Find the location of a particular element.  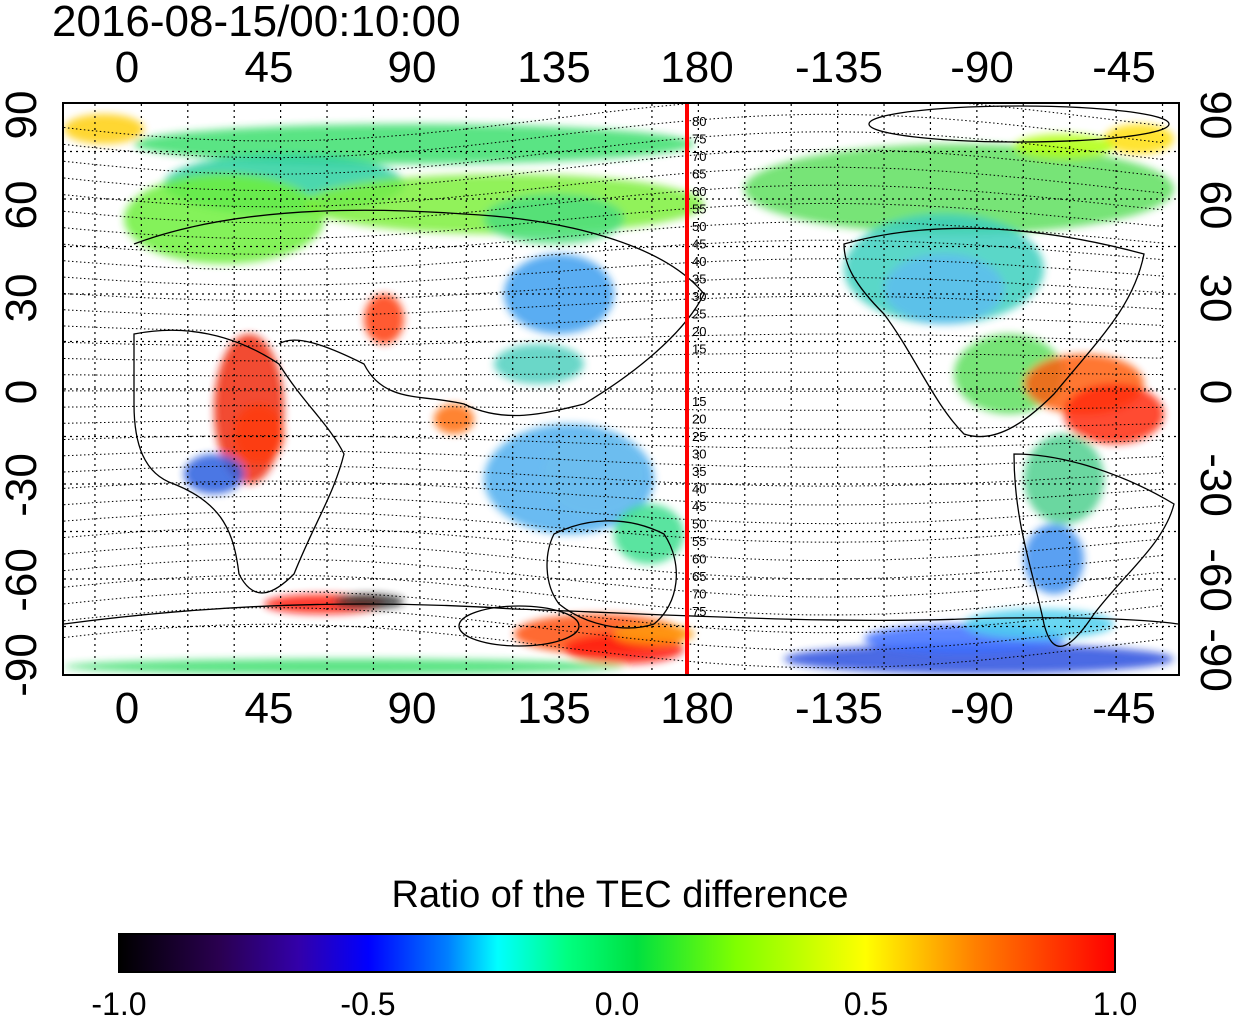

left-lat-tick: 30 is located at coordinates (23, 298).